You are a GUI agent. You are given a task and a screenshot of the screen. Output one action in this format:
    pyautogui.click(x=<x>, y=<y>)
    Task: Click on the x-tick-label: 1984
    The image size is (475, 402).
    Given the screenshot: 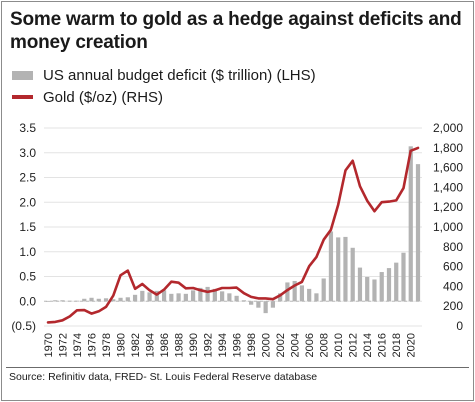 What is the action you would take?
    pyautogui.click(x=151, y=345)
    